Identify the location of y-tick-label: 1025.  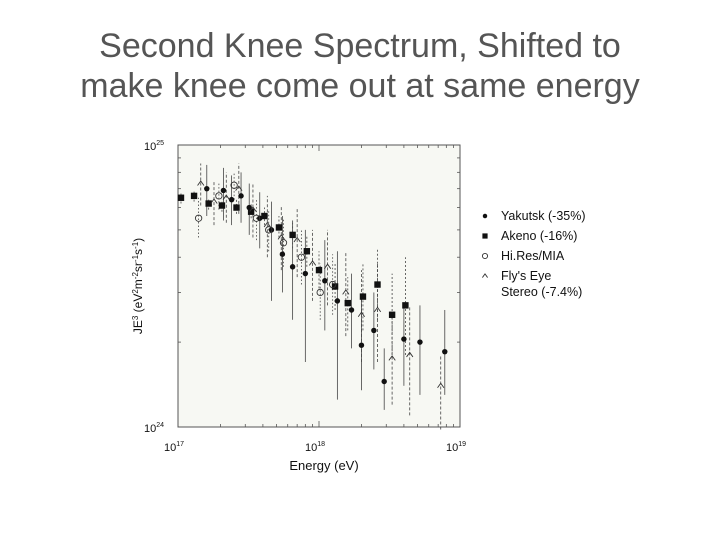
(154, 146).